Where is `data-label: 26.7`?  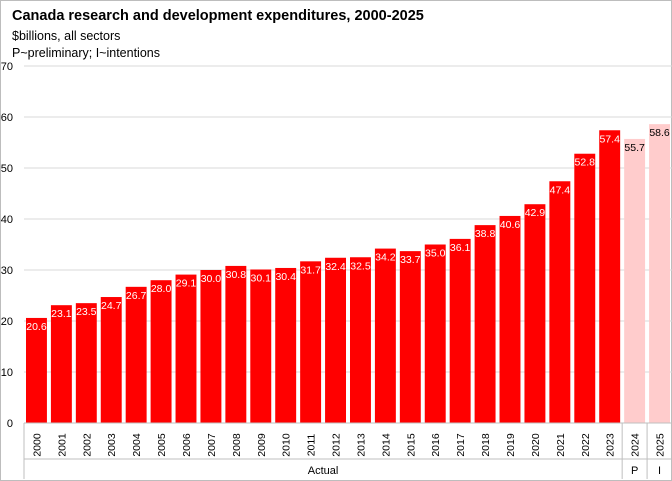
data-label: 26.7 is located at coordinates (136, 296).